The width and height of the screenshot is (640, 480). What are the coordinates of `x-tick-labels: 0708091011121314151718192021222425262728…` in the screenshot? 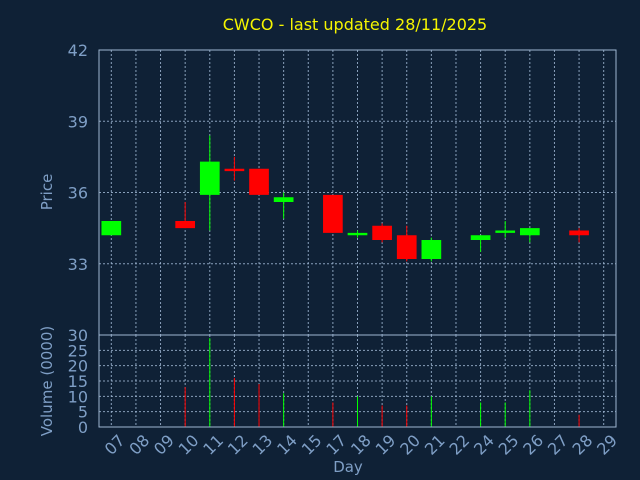 It's located at (361, 445).